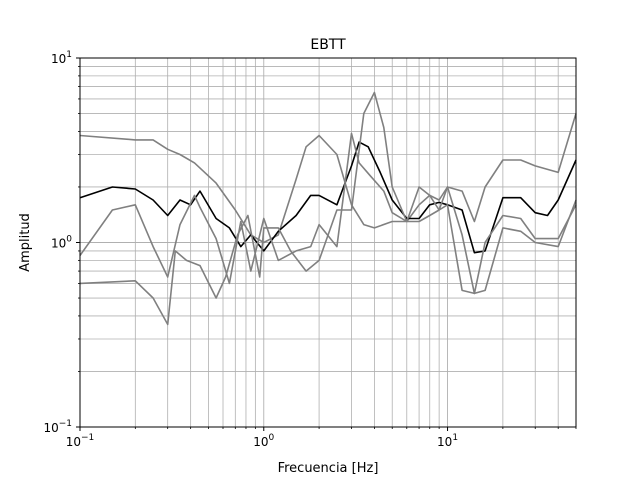 Image resolution: width=640 pixels, height=480 pixels. What do you see at coordinates (328, 468) in the screenshot?
I see `x-axis-title: Frecuencia [Hz]` at bounding box center [328, 468].